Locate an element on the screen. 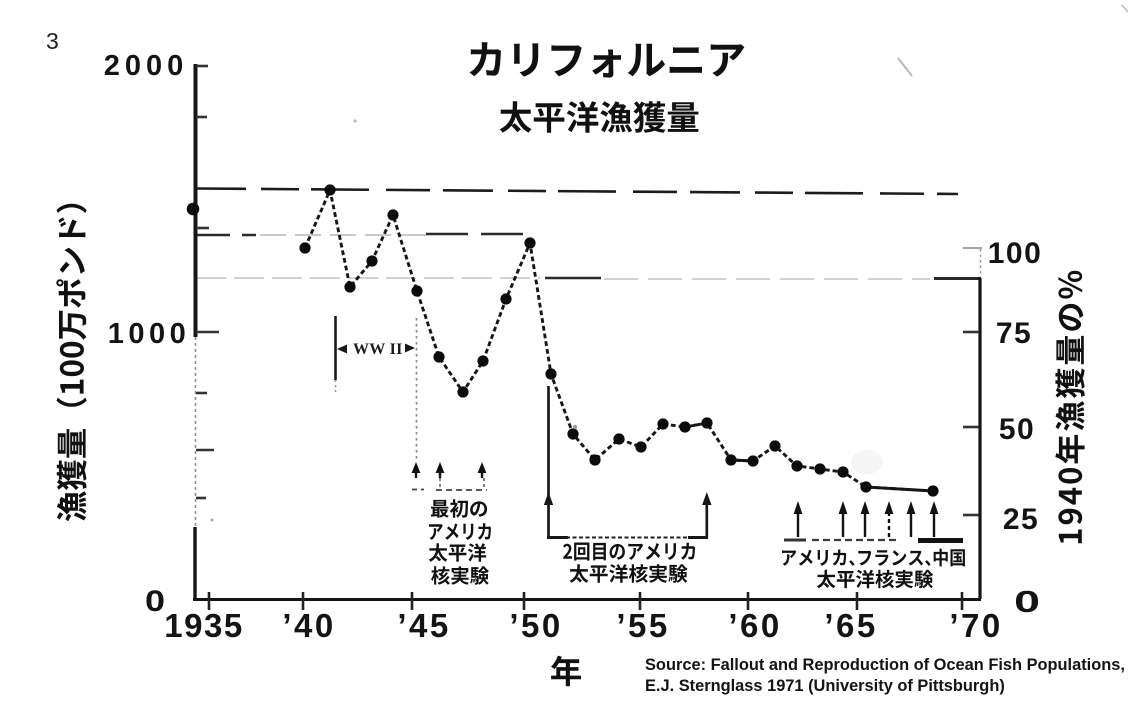  svg-text: 1935 is located at coordinates (203, 625).